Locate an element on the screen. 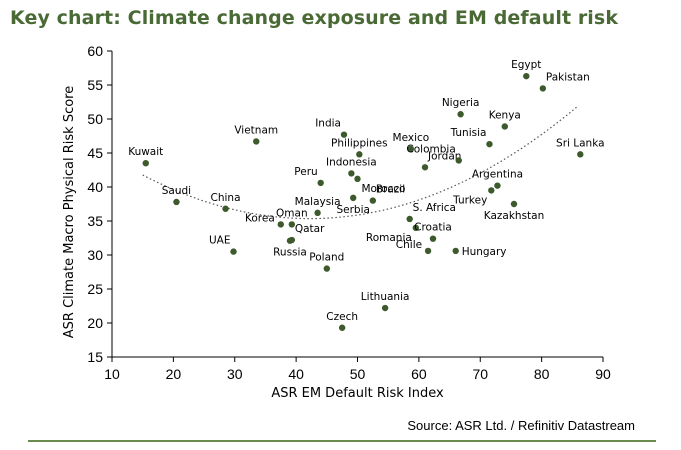 The image size is (681, 450). point-label-serbia: Serbia is located at coordinates (352, 210).